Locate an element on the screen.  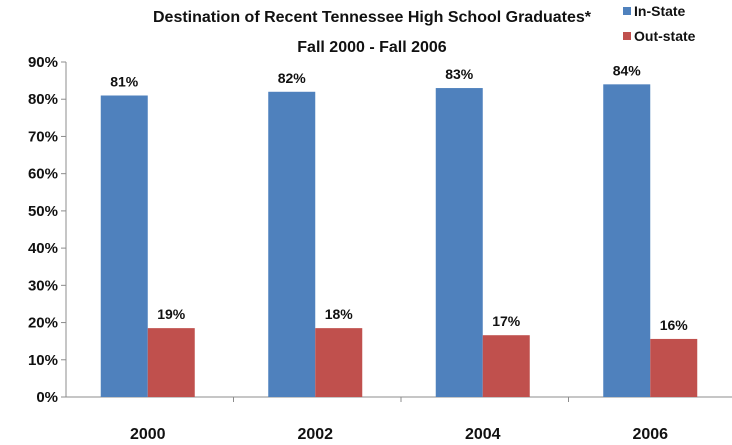
y-tick-label: 90% is located at coordinates (43, 62).